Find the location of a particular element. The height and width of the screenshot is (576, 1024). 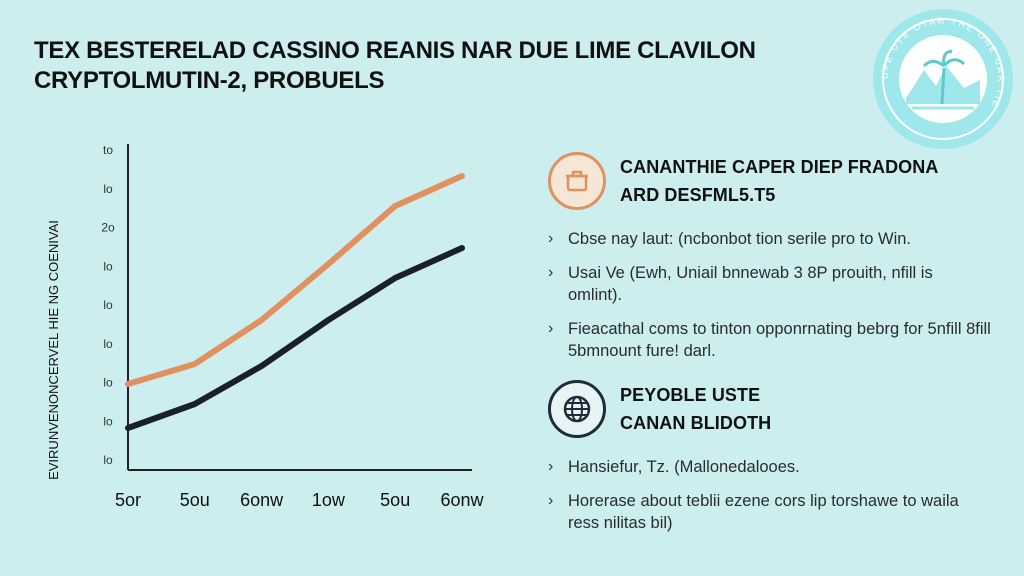

seal-ring is located at coordinates (943, 79).